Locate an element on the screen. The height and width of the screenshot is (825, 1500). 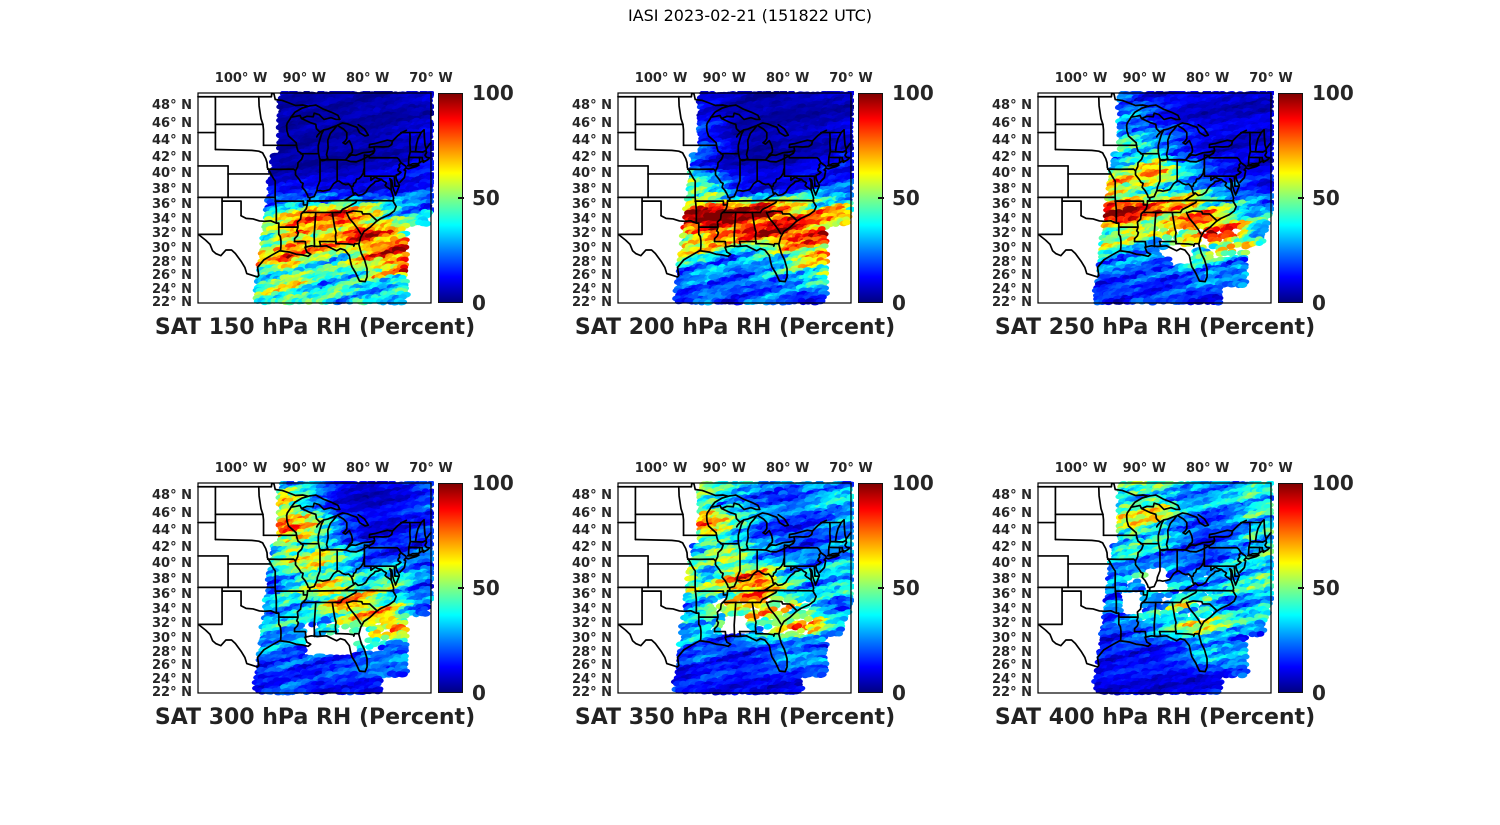
panel-title: SAT 300 hPa RH (Percent) is located at coordinates (315, 717).